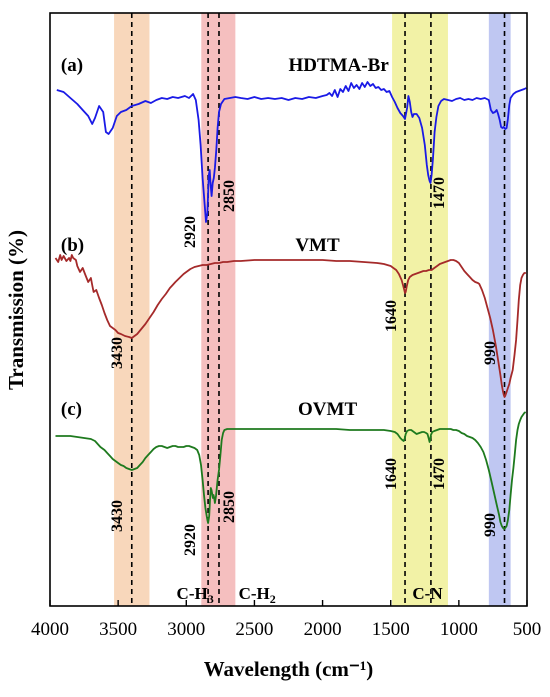  What do you see at coordinates (289, 669) in the screenshot?
I see `x-axis-title: Wavelength (cm⁻¹)` at bounding box center [289, 669].